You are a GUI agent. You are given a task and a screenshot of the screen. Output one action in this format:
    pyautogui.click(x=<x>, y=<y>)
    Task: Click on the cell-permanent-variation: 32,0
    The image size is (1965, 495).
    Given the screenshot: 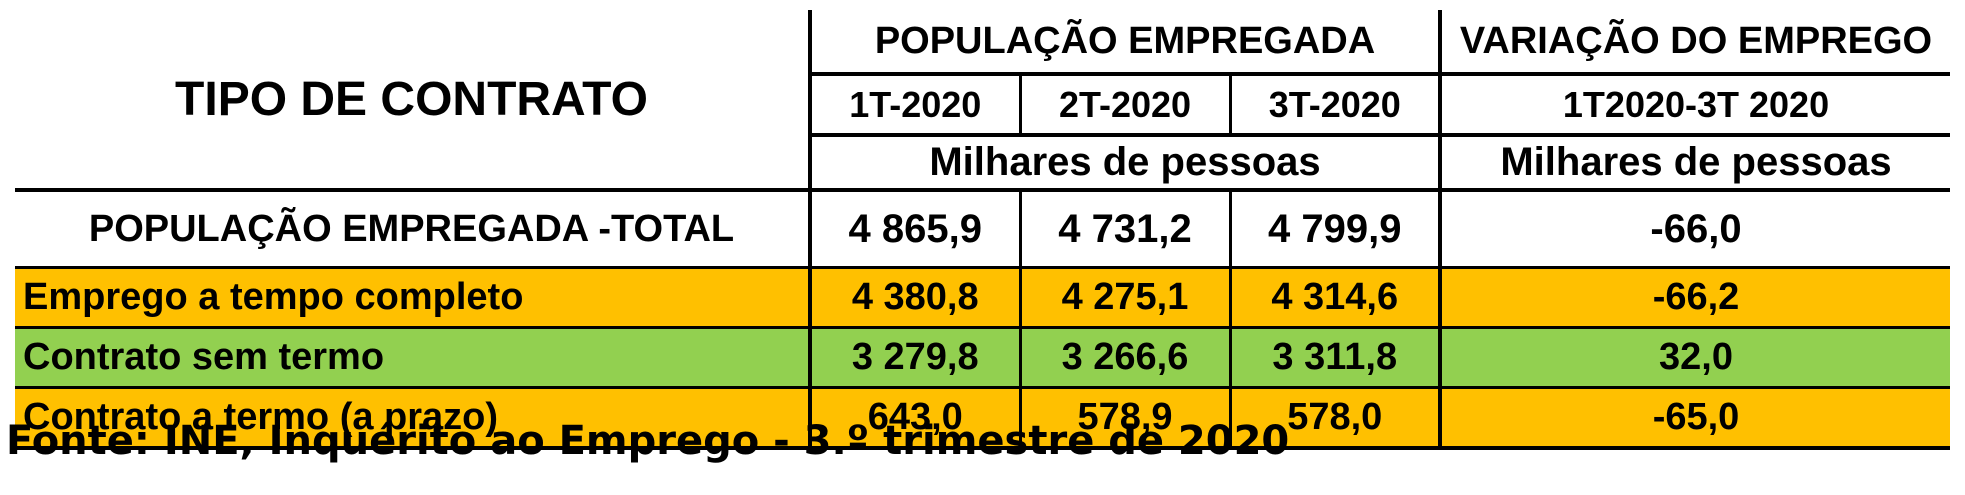 What is the action you would take?
    pyautogui.click(x=1694, y=357)
    